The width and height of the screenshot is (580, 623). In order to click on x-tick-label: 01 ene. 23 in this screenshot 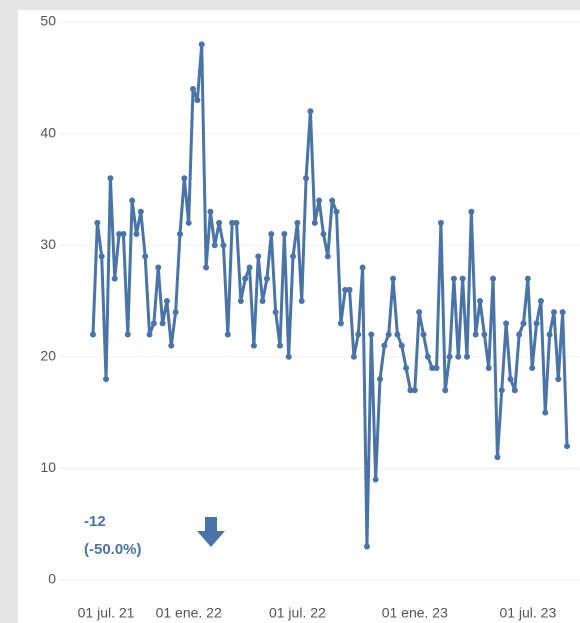, I will do `click(415, 613)`.